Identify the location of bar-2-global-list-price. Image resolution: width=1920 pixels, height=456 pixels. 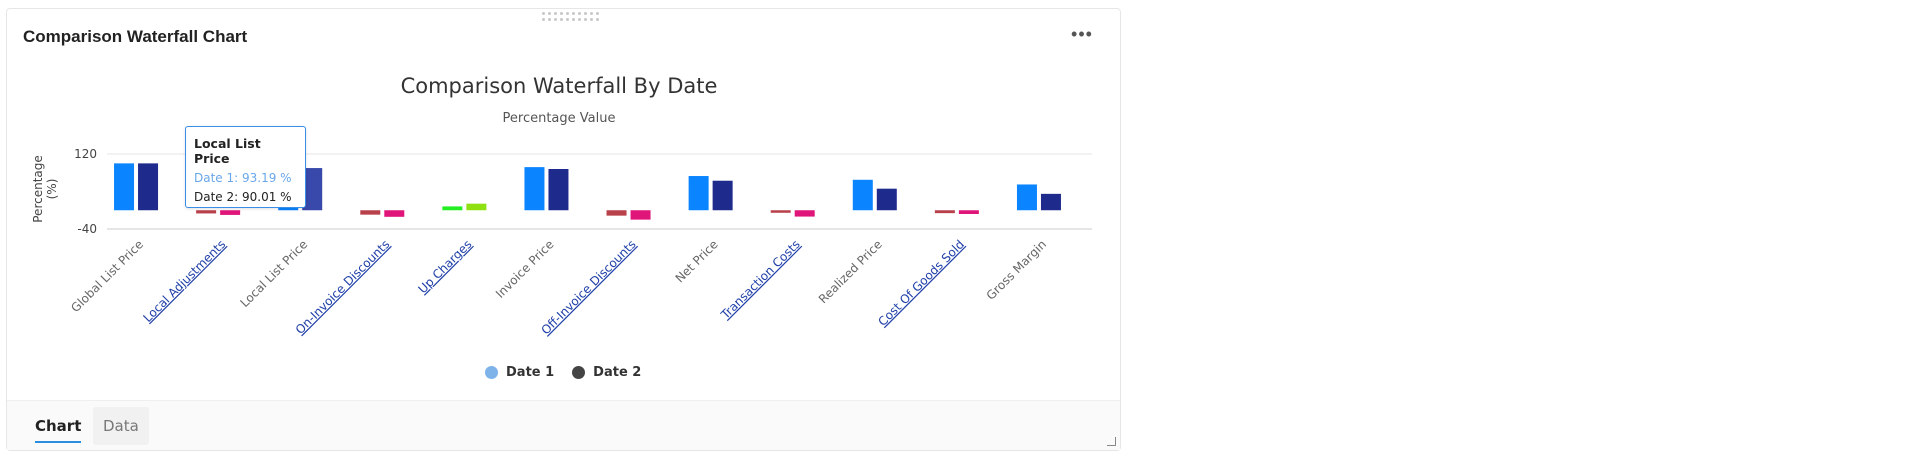
(148, 187).